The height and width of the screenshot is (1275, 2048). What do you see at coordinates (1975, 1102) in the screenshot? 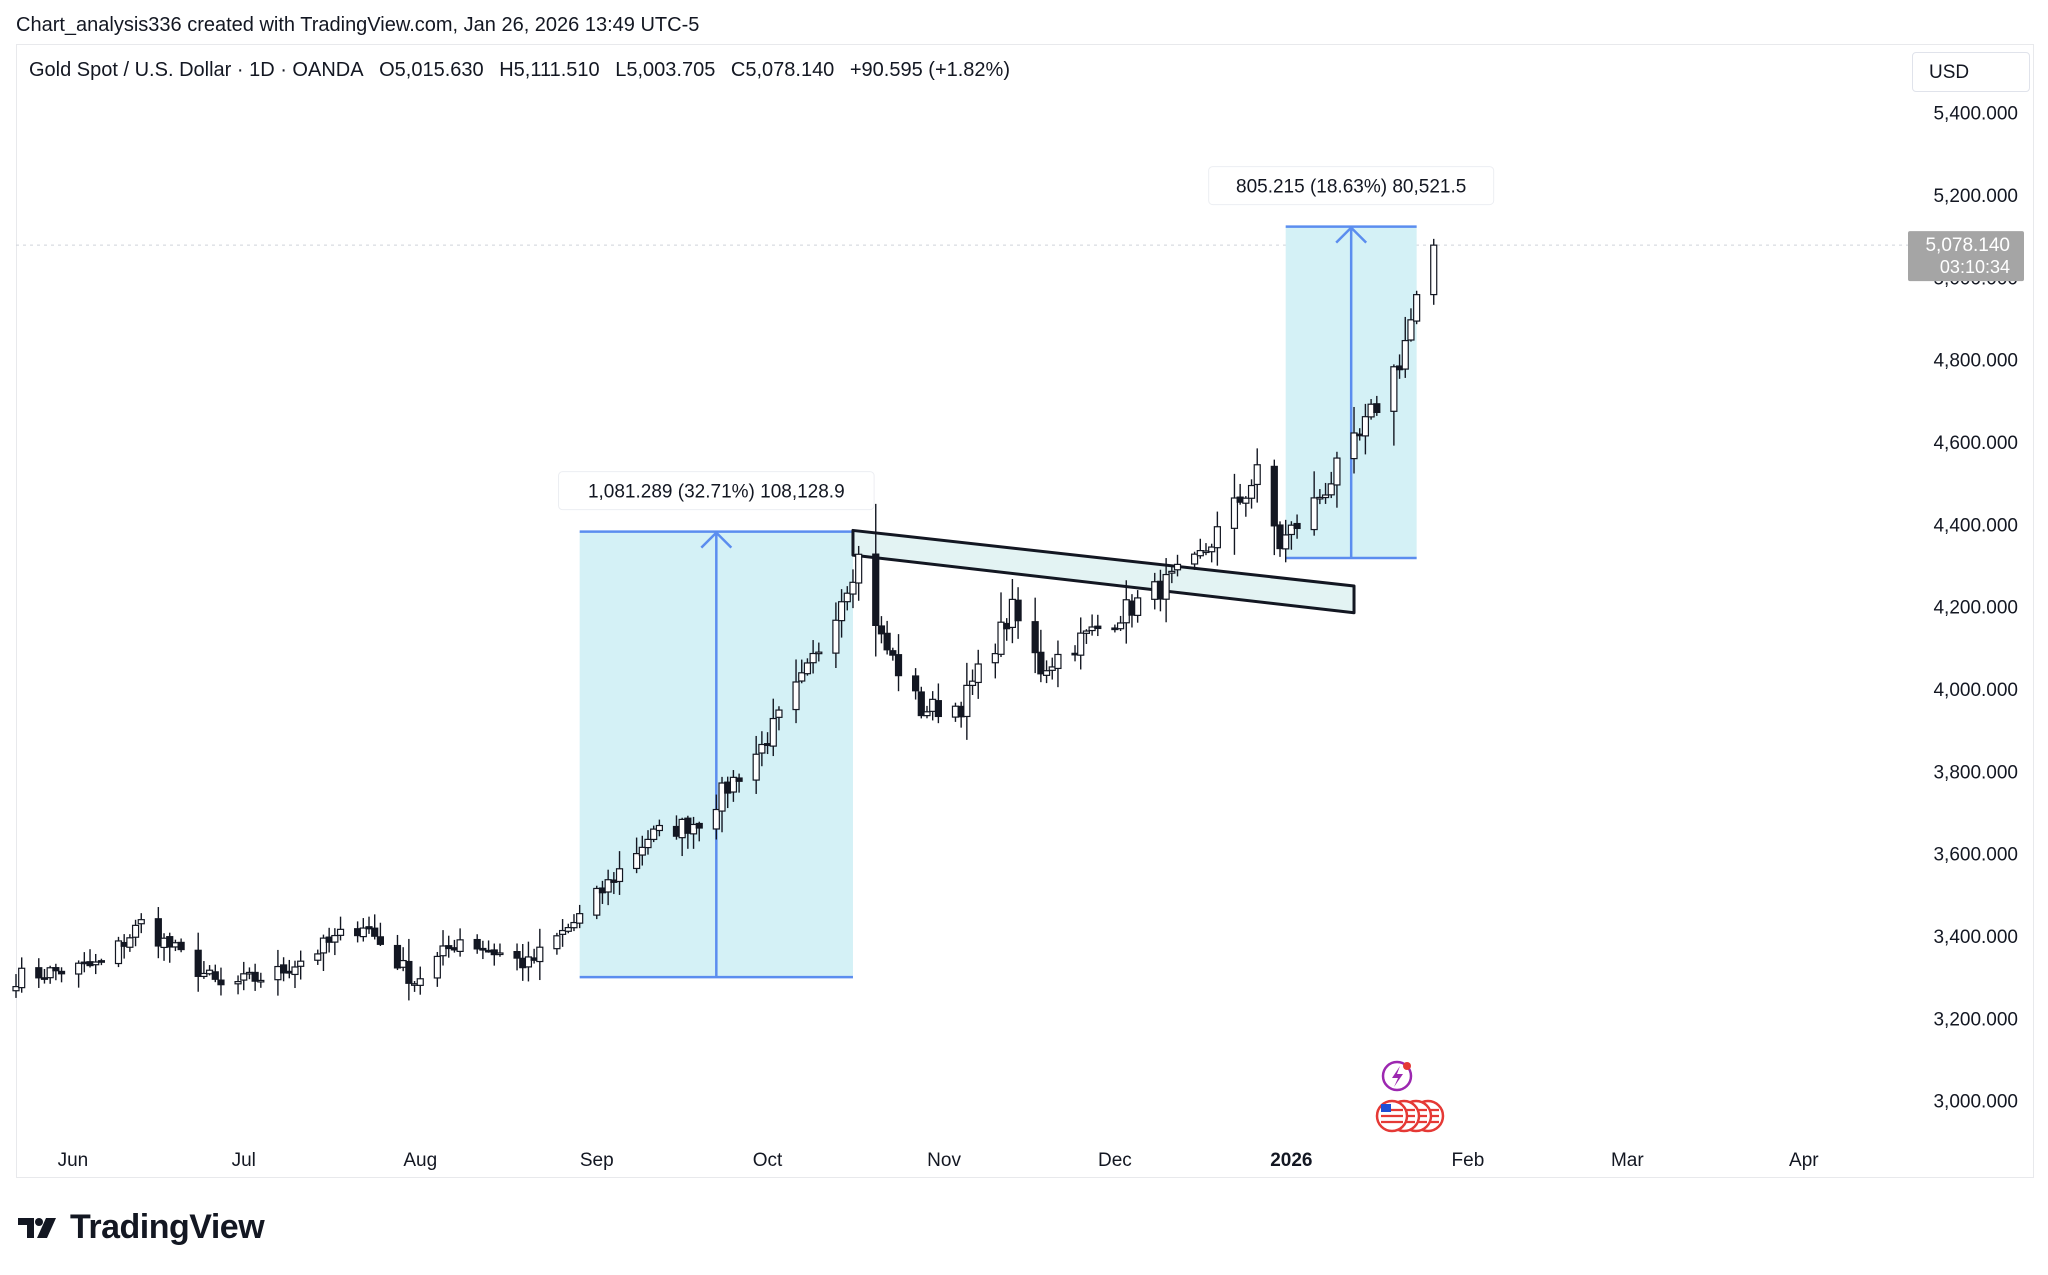
I see `y-tick-label: 3,000.000` at bounding box center [1975, 1102].